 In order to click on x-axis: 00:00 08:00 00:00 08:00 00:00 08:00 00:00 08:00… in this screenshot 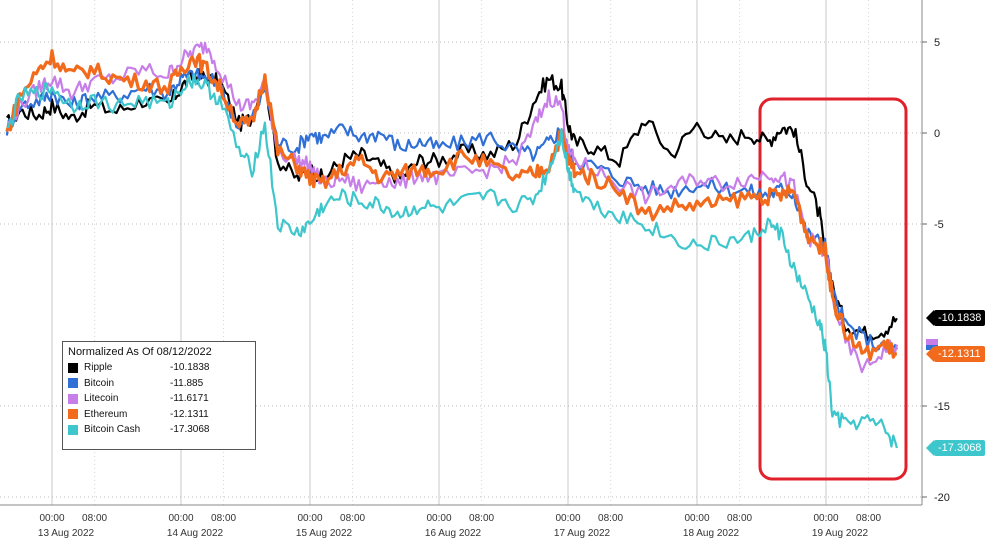, I will do `click(461, 521)`.